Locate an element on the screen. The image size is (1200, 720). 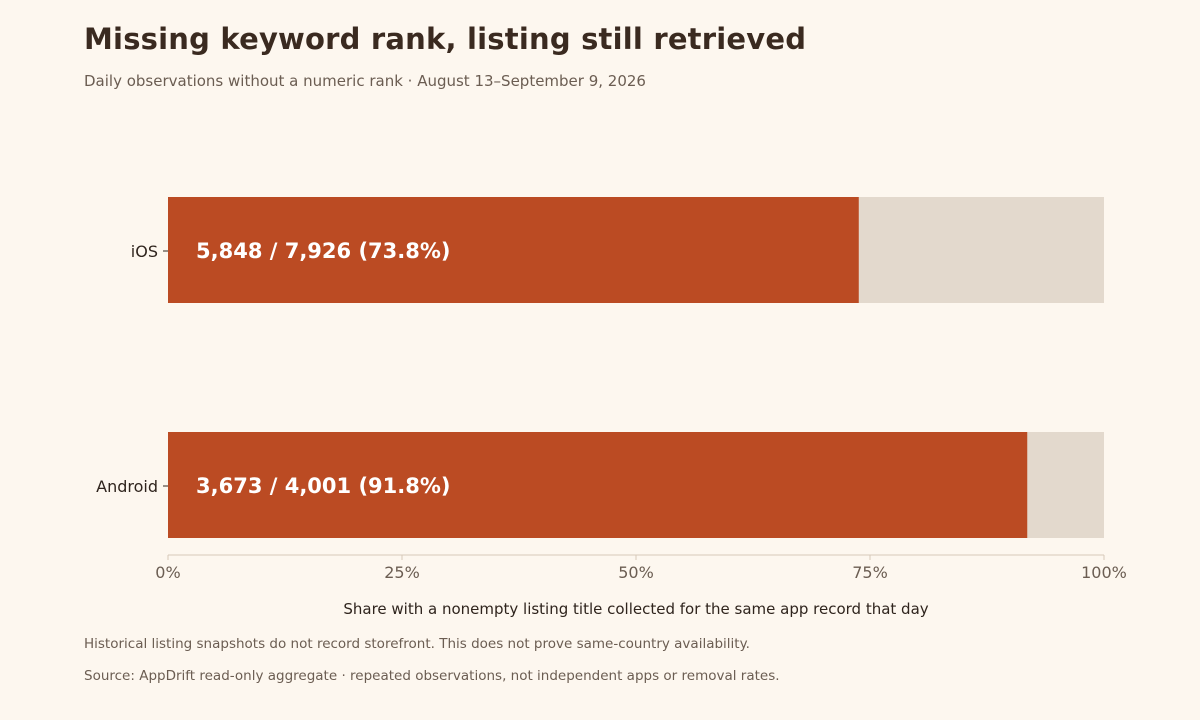
bar-android is located at coordinates (598, 485).